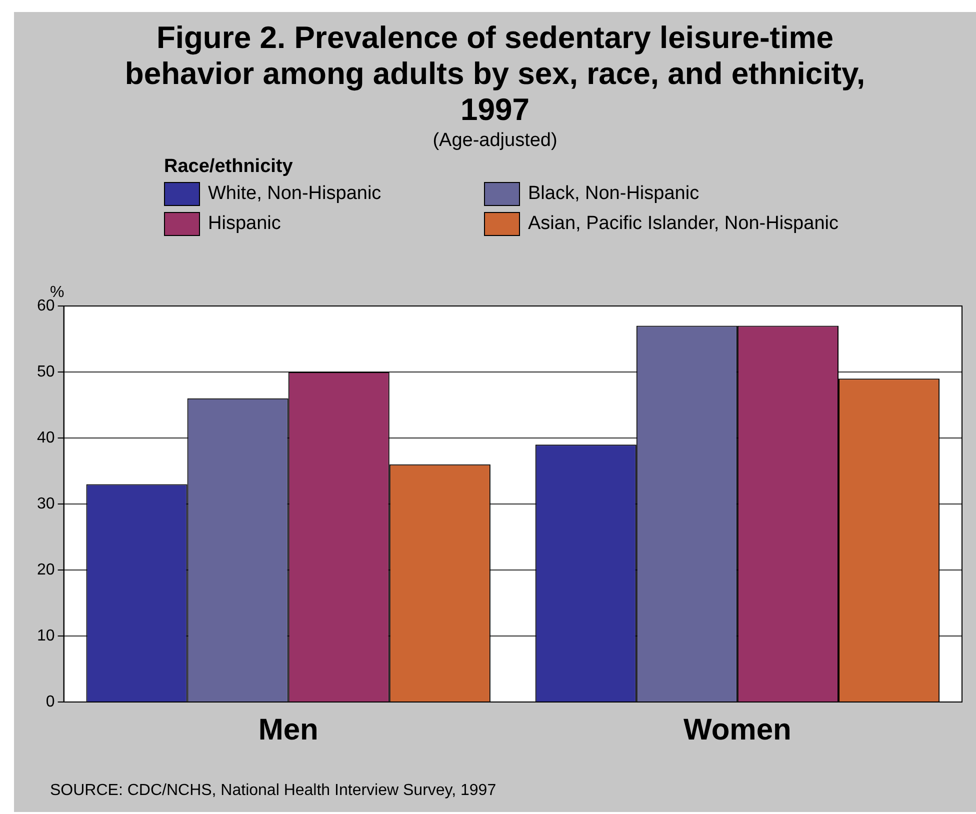 Image resolution: width=976 pixels, height=814 pixels. I want to click on y-tick-label: 30, so click(46, 503).